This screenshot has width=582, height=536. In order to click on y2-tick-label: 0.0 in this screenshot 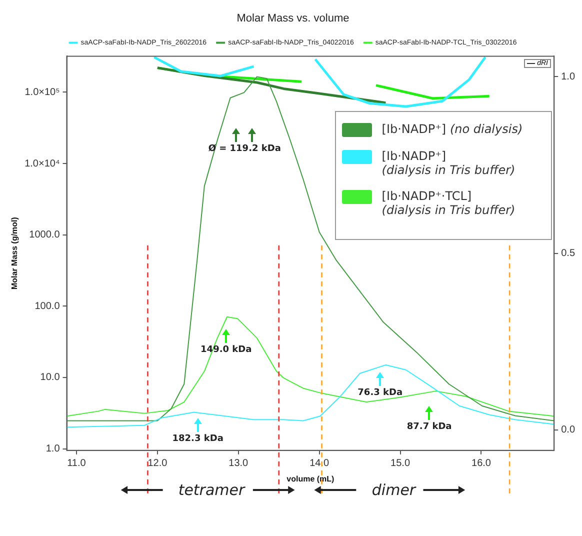, I will do `click(568, 430)`.